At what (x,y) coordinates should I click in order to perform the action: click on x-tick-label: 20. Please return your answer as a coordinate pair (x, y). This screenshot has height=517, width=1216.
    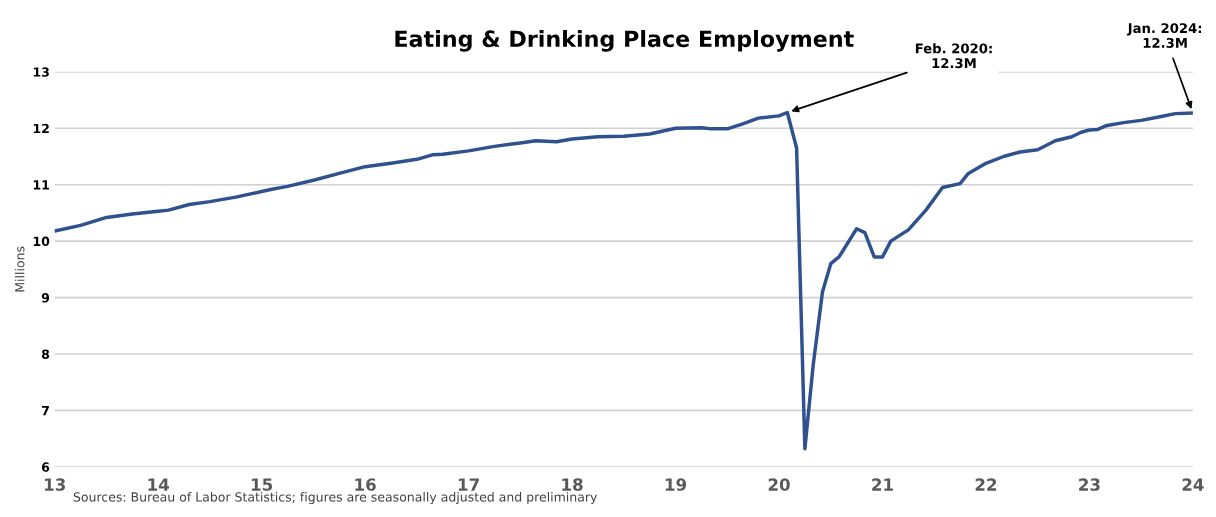
    Looking at the image, I should click on (779, 484).